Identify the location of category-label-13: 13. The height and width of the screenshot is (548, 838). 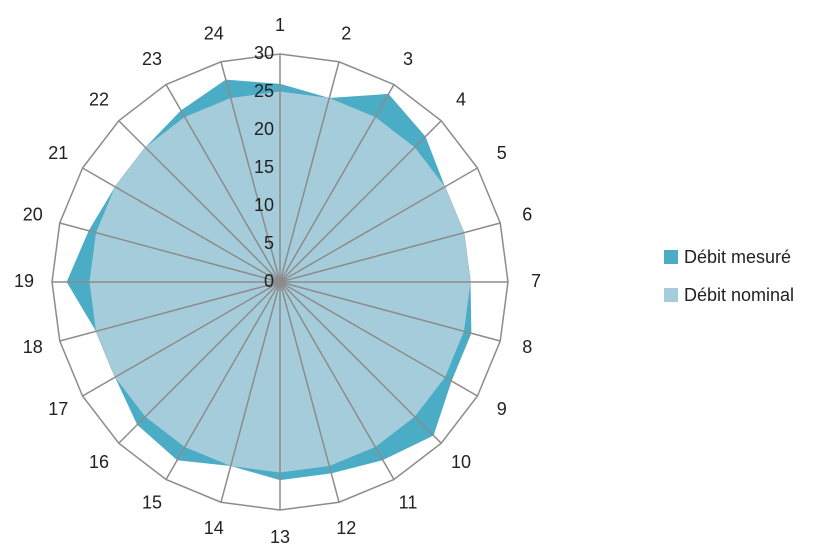
(280, 537).